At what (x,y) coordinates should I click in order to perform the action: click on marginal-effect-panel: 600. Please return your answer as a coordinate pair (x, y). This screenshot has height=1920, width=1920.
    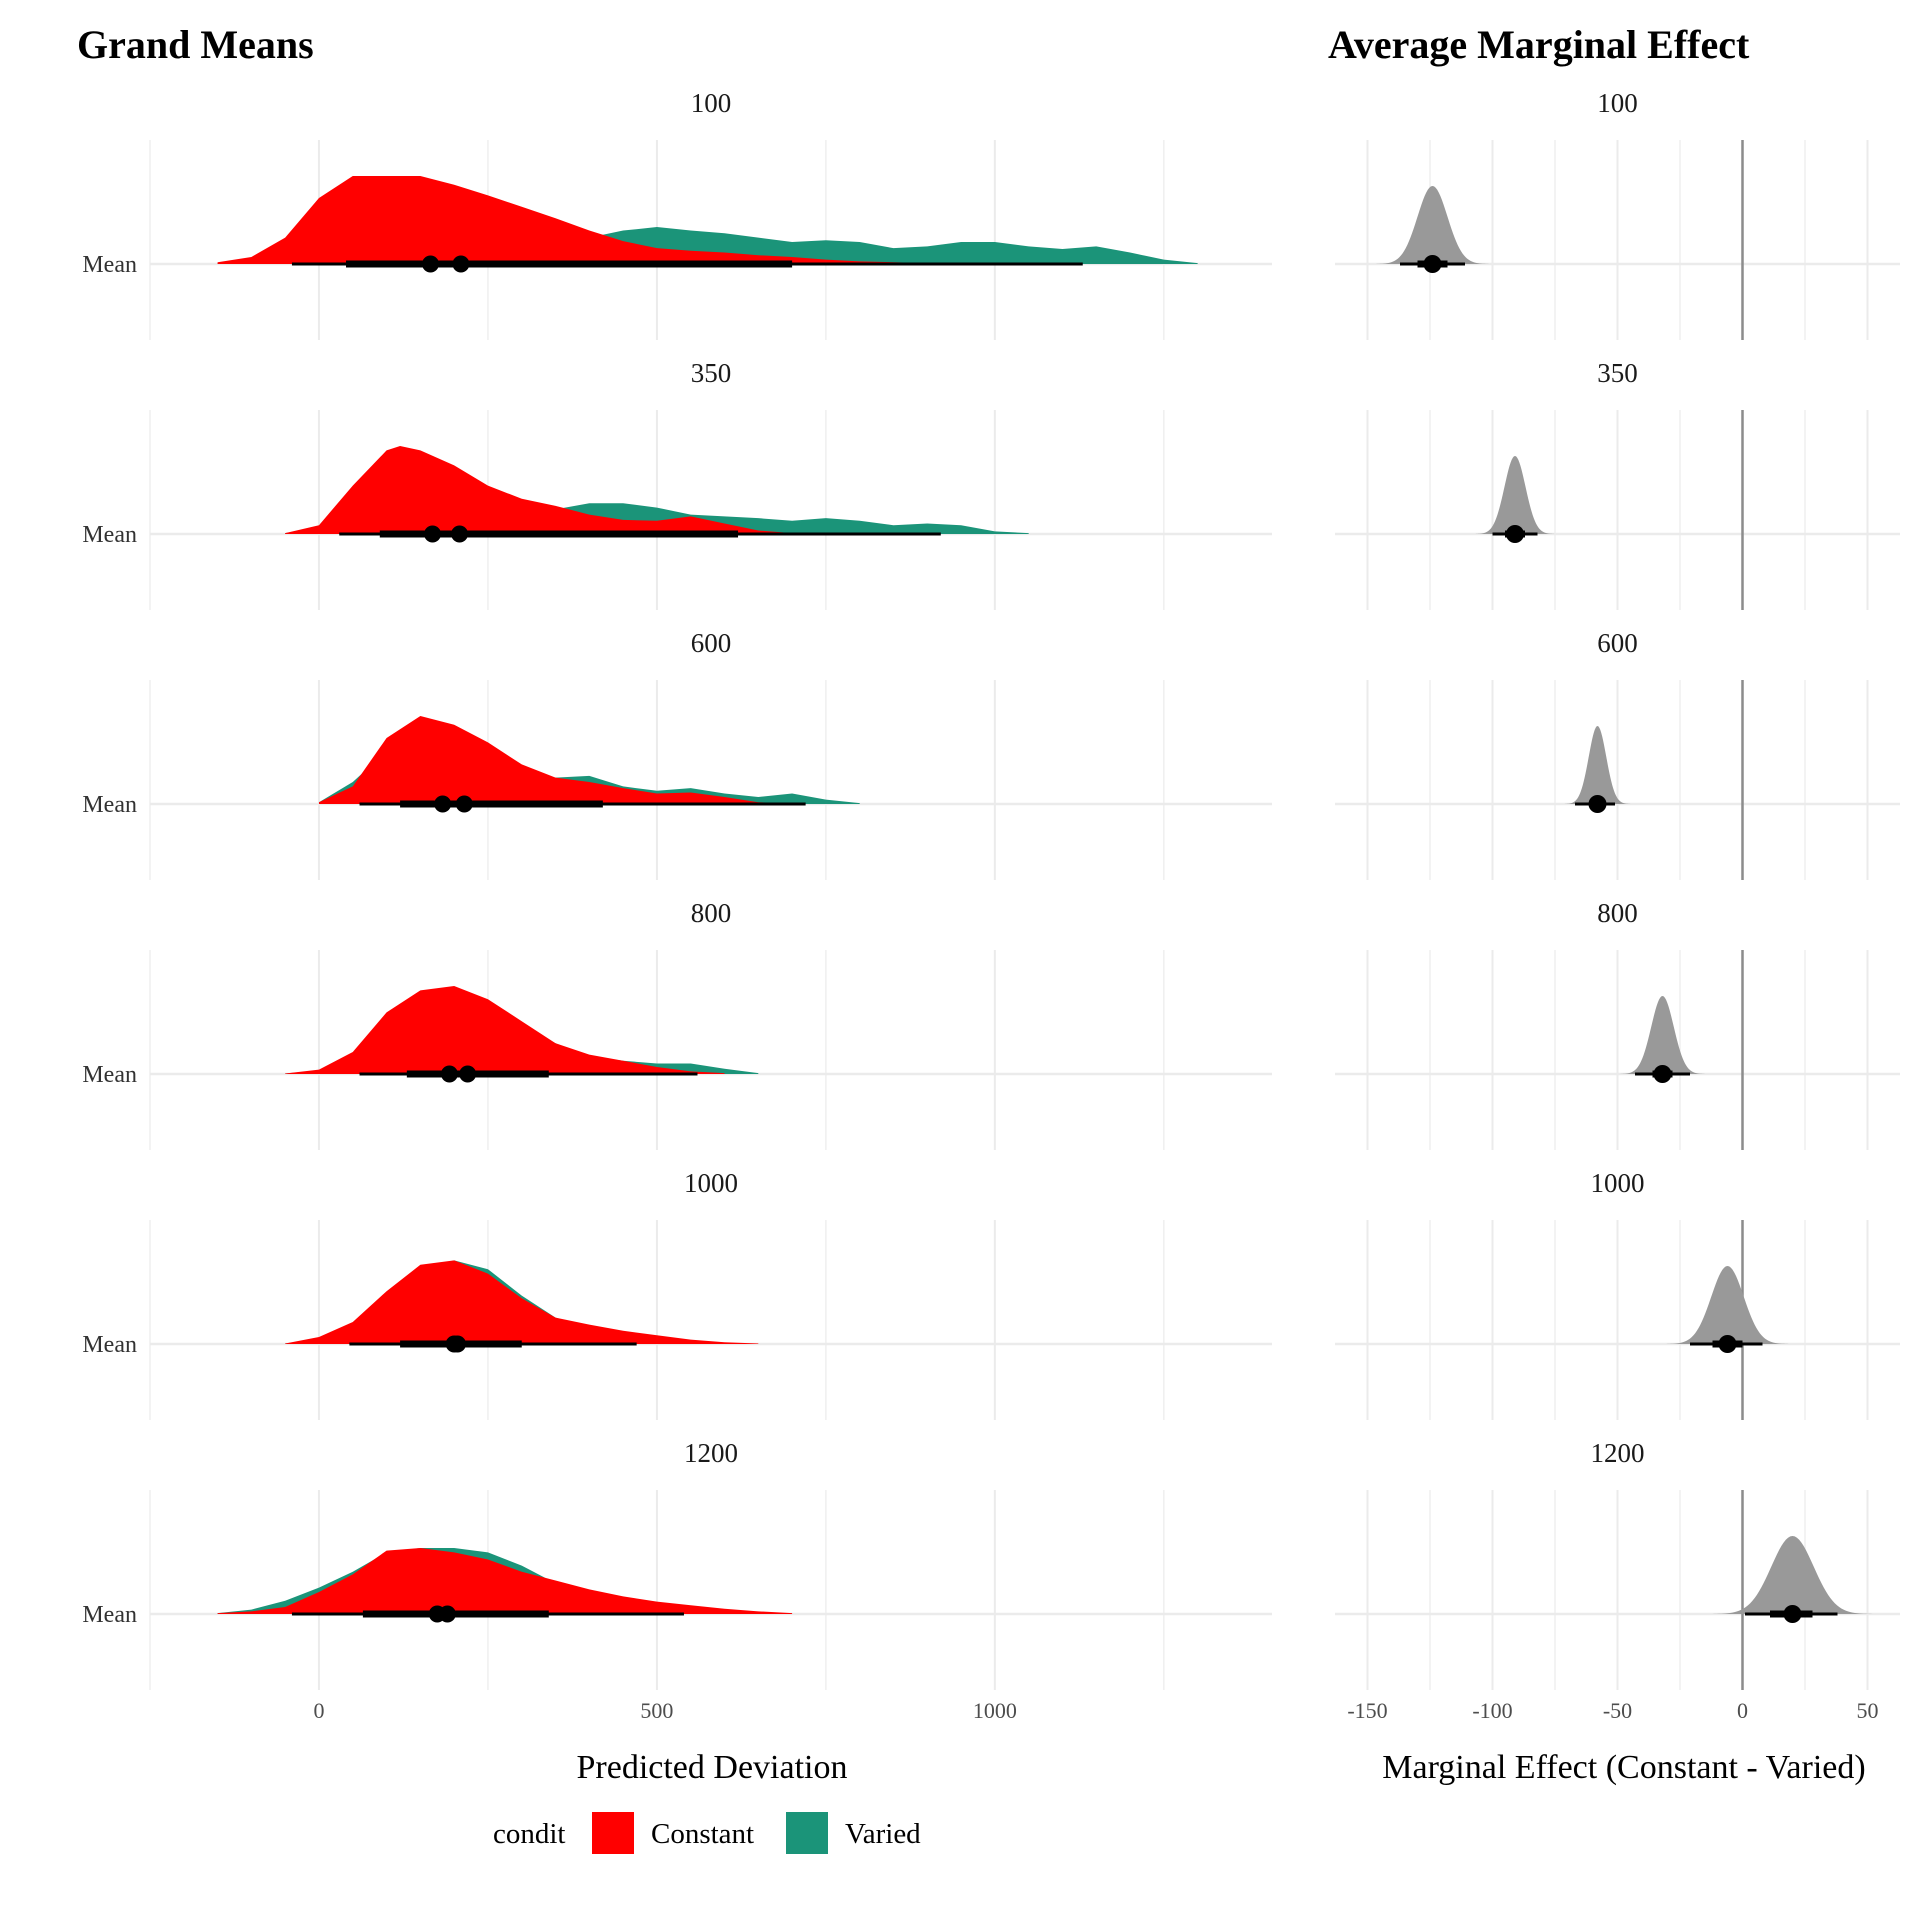
    Looking at the image, I should click on (1617, 754).